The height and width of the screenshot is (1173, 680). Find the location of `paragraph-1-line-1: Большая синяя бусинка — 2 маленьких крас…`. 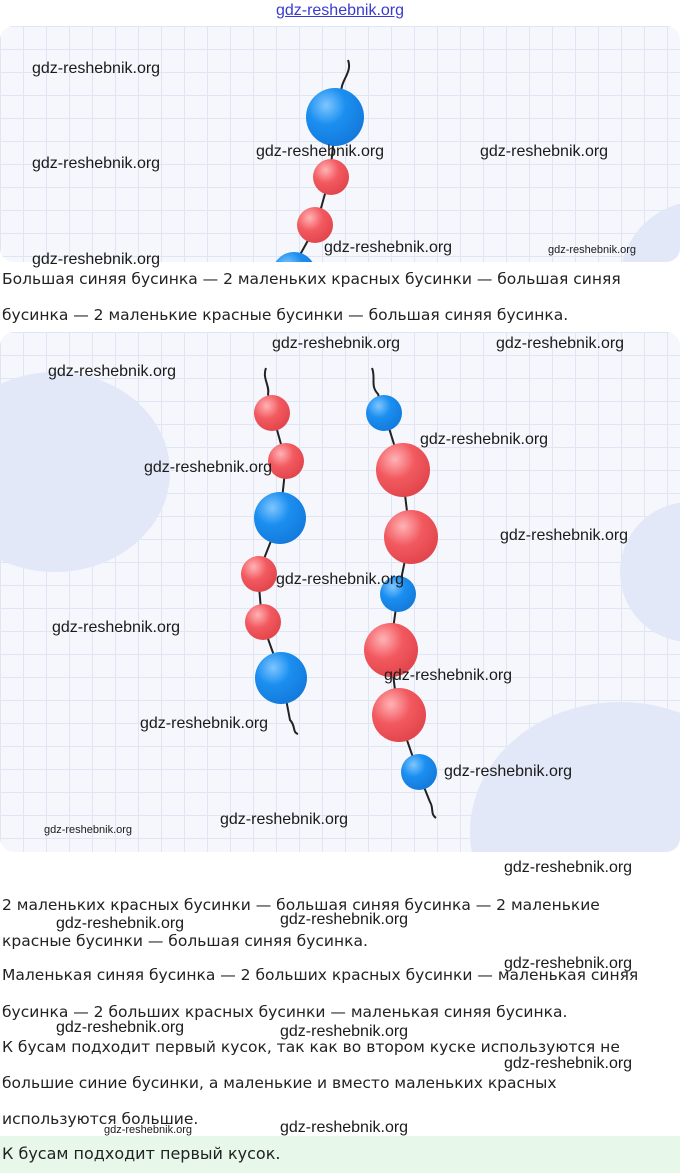

paragraph-1-line-1: Большая синяя бусинка — 2 маленьких крас… is located at coordinates (311, 279).